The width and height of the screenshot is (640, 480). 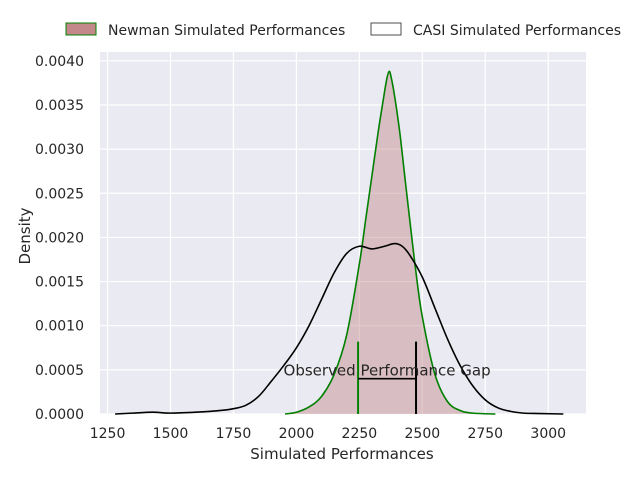 I want to click on x-tick-label: 2500, so click(x=423, y=434).